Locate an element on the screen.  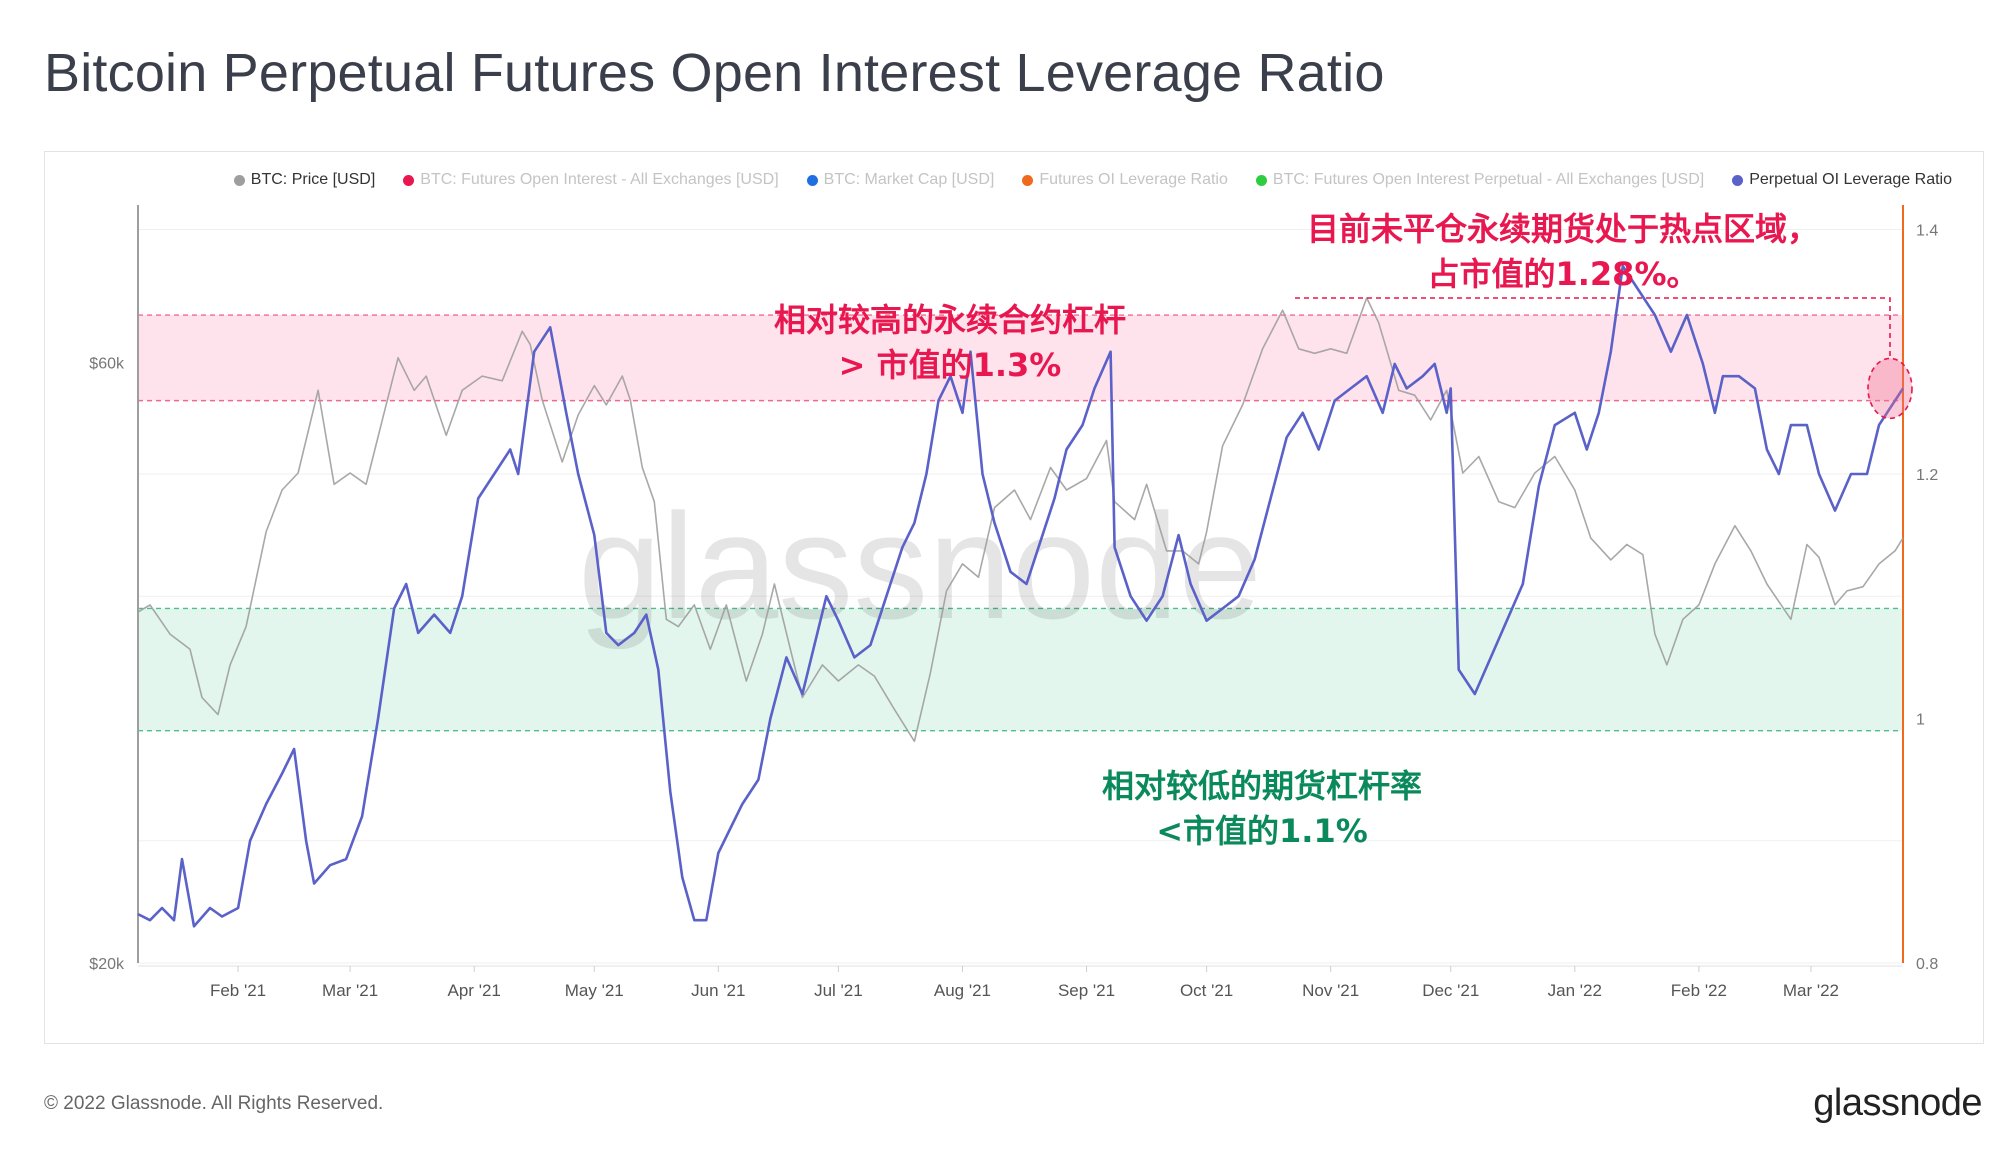
x-tick-label: Apr '21 is located at coordinates (474, 990).